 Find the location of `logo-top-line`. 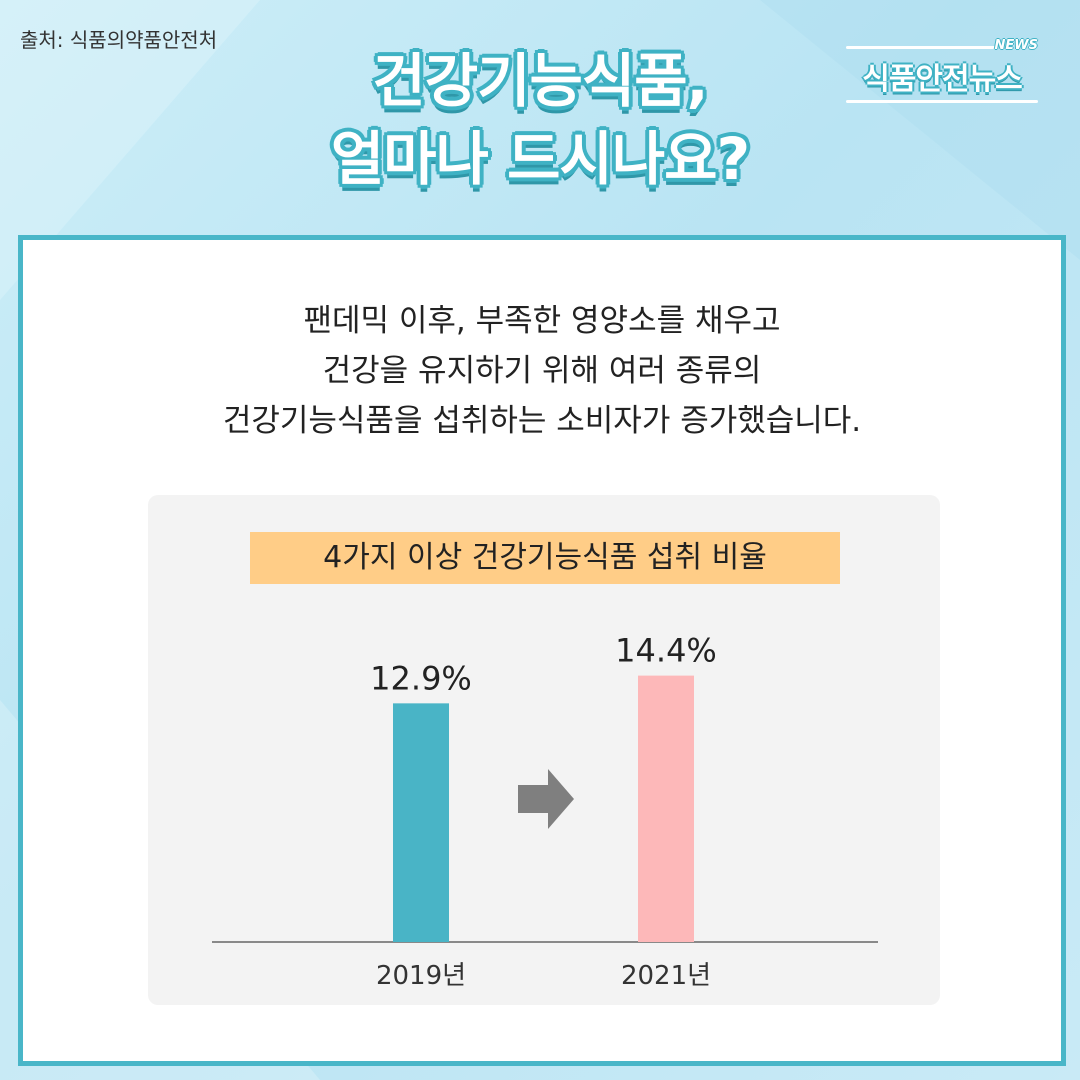

logo-top-line is located at coordinates (921, 47).